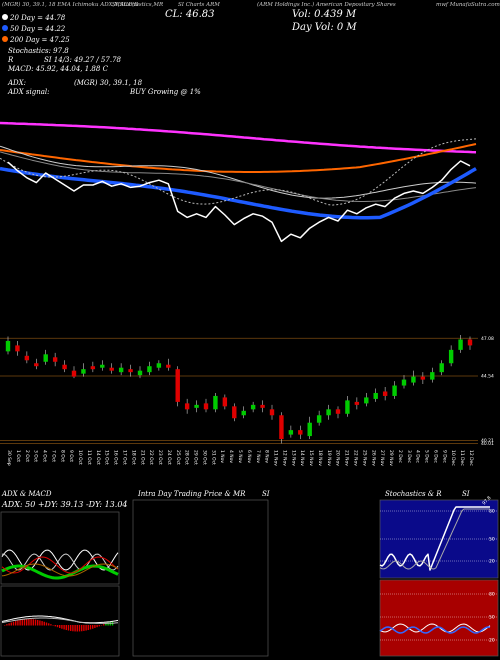 Image resolution: width=500 pixels, height=660 pixels. Describe the element at coordinates (160, 457) in the screenshot. I see `date-tick: 23 Oct` at that location.